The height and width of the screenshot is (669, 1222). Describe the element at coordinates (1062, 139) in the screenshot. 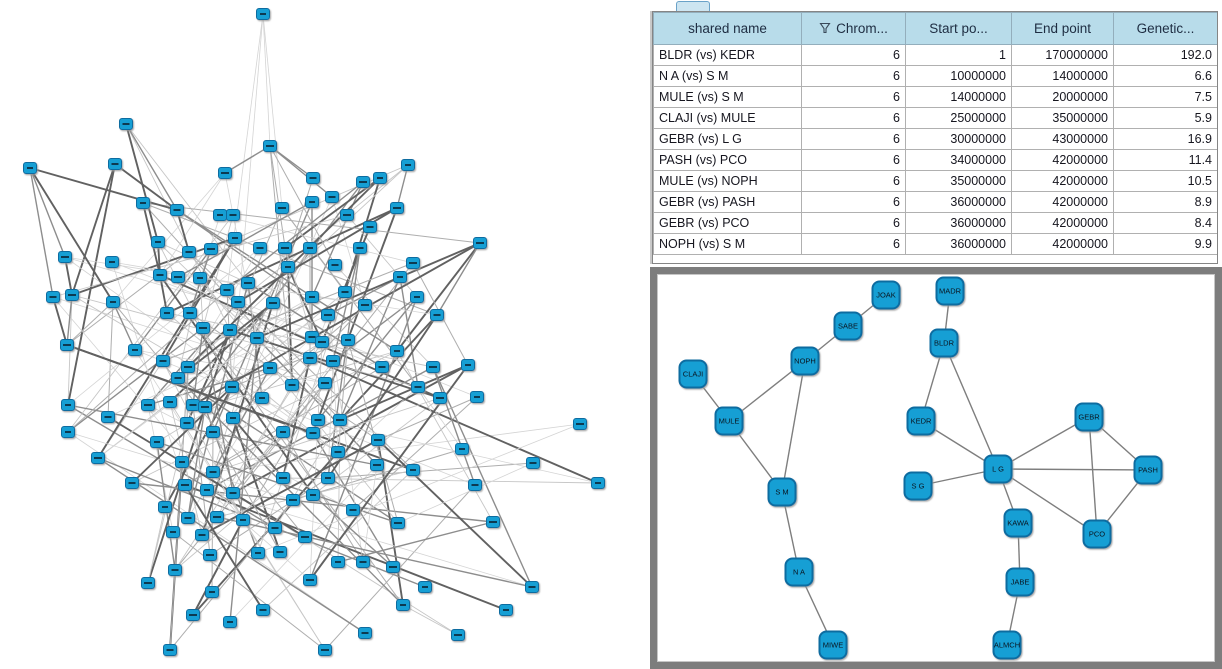

I see `table-cell: 43000000` at that location.